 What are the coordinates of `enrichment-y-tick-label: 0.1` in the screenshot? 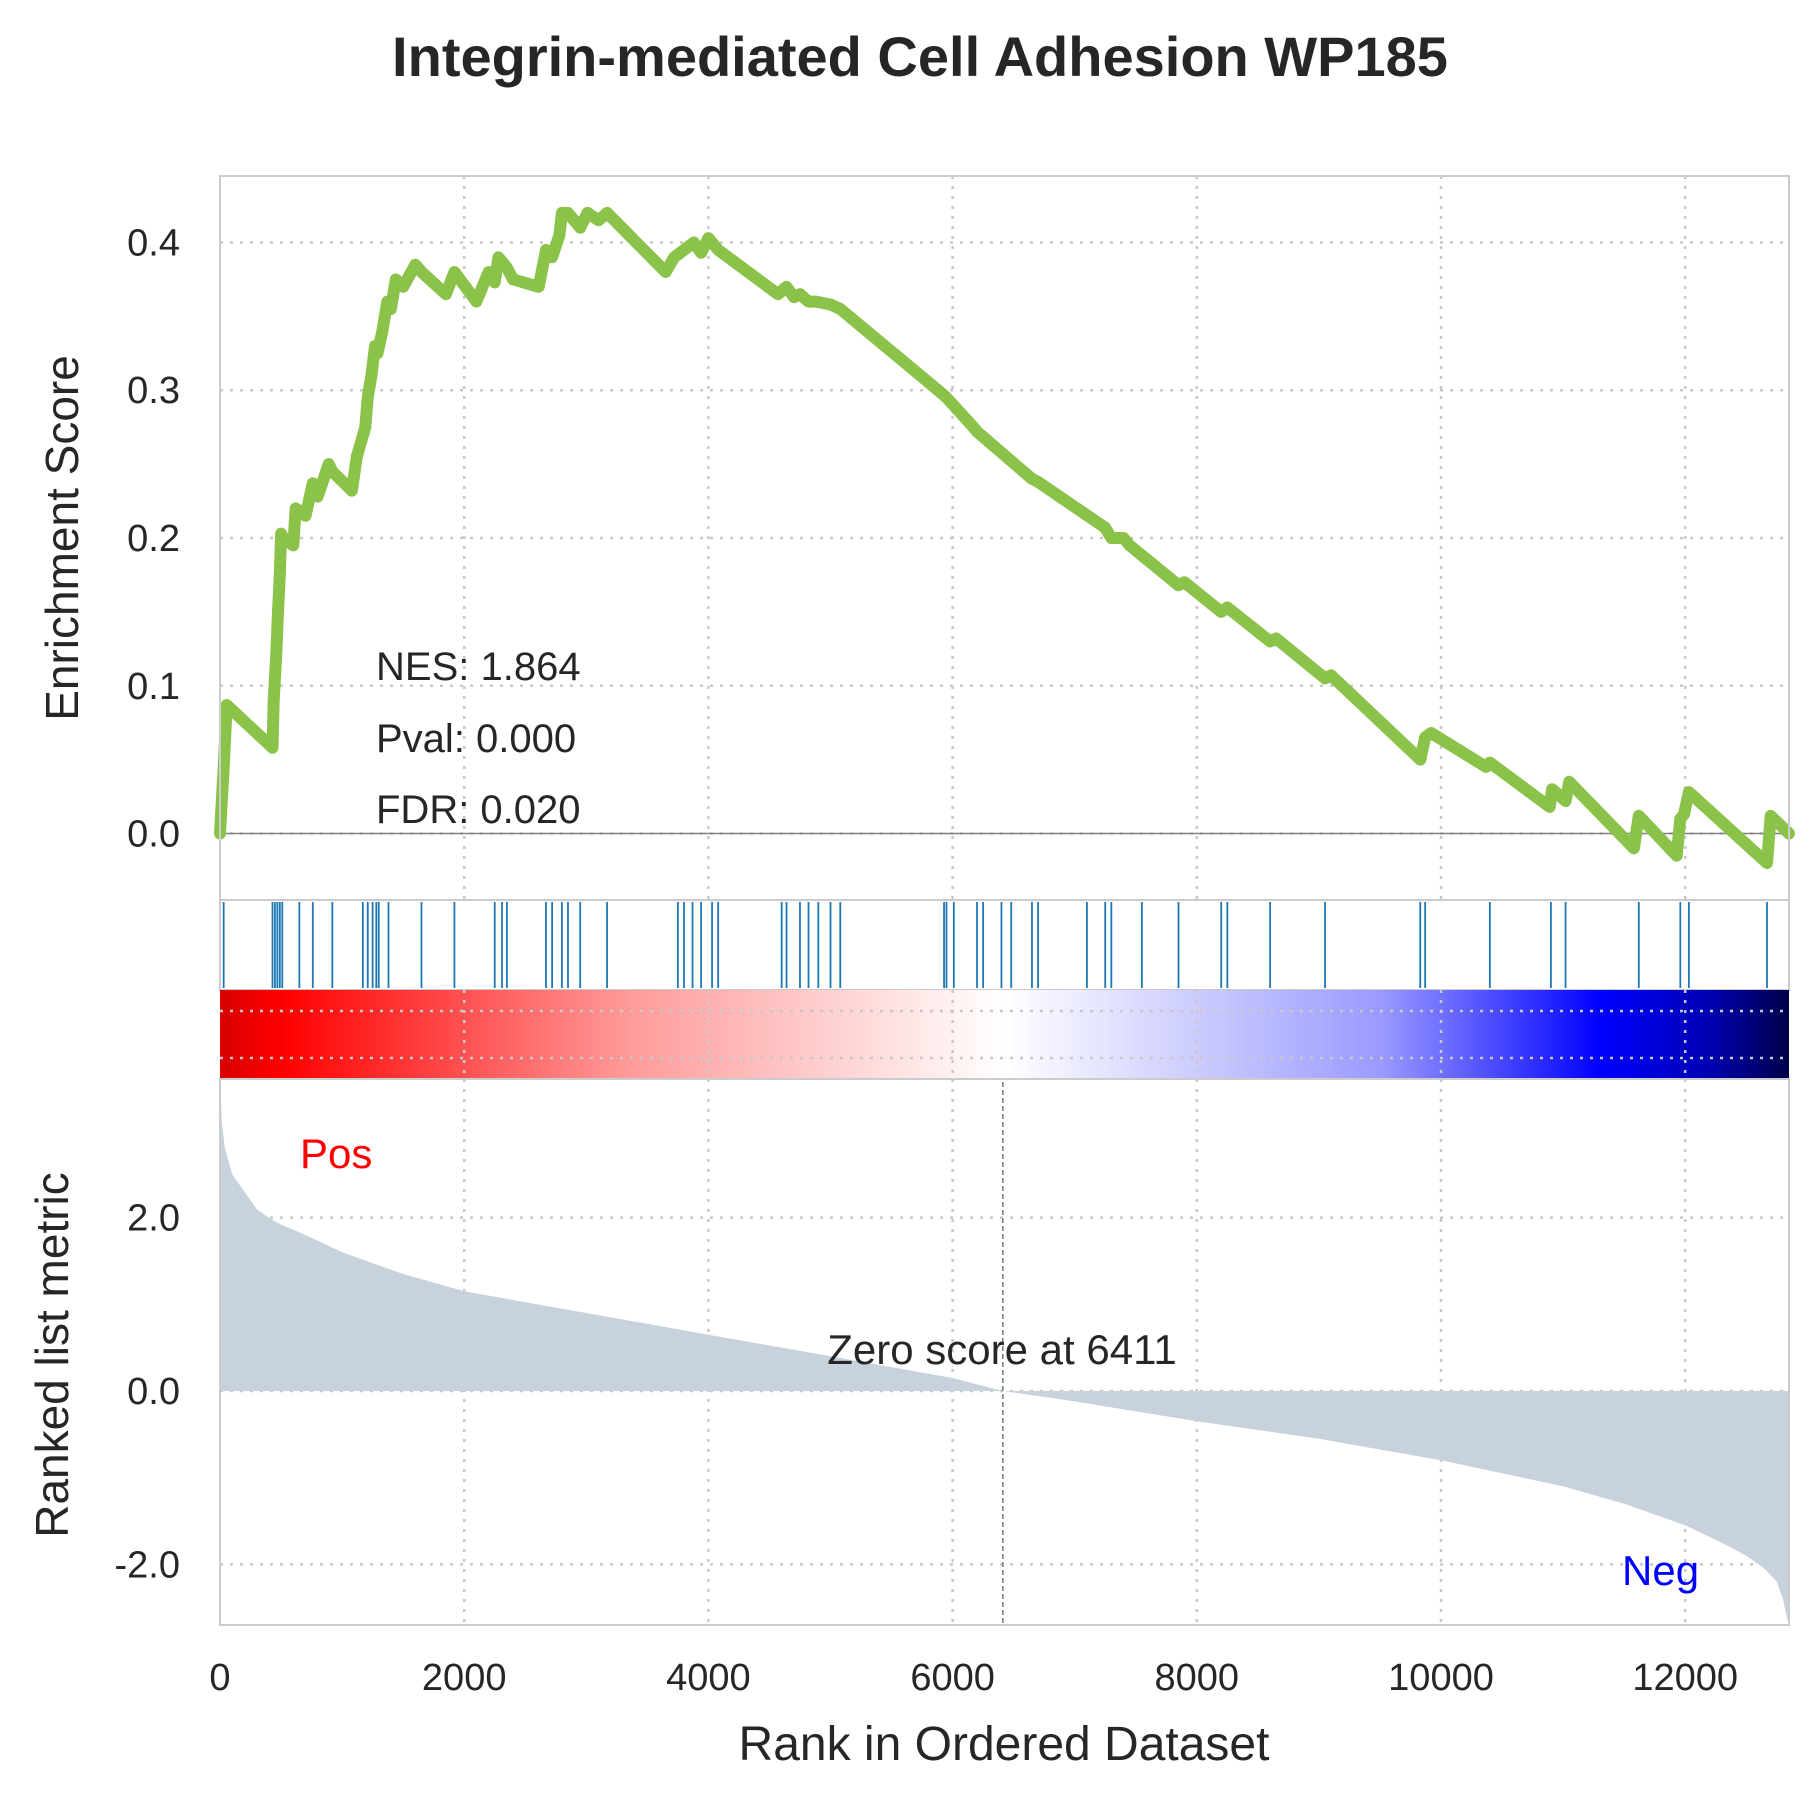 It's located at (153, 687).